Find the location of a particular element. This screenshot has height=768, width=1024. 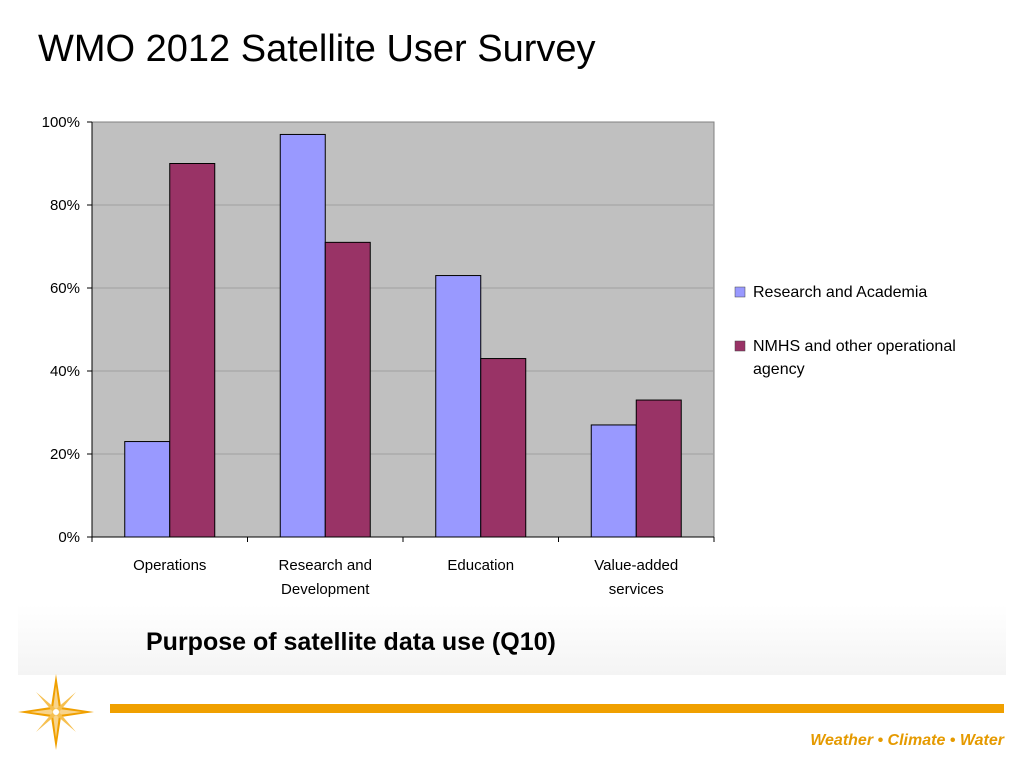

x-tick-label: services is located at coordinates (636, 589).